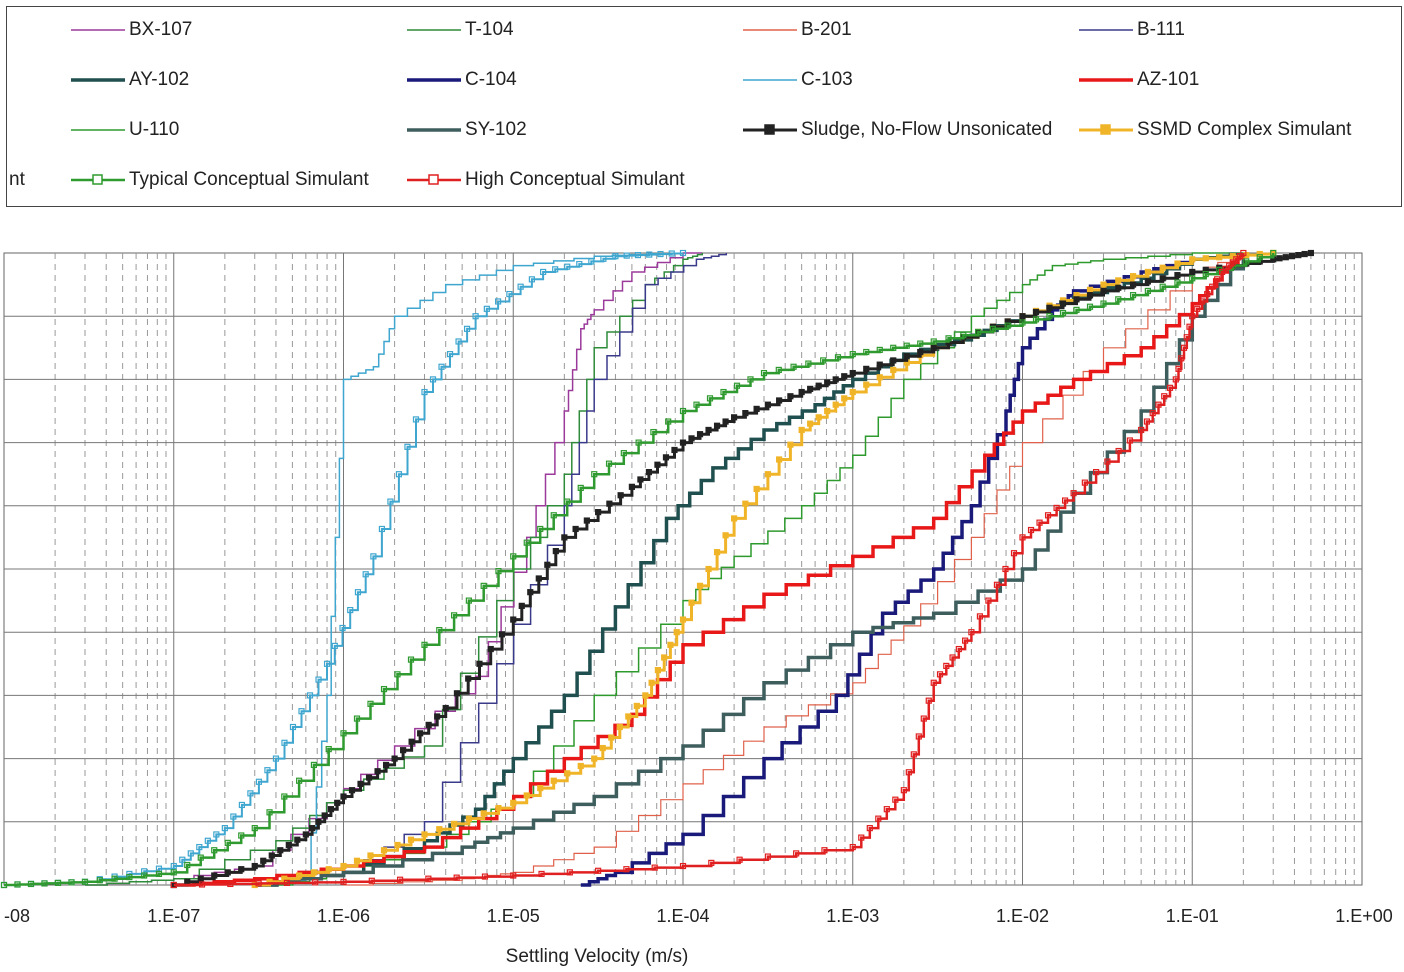 The width and height of the screenshot is (1404, 972). I want to click on legend-item: B-201, so click(796, 30).